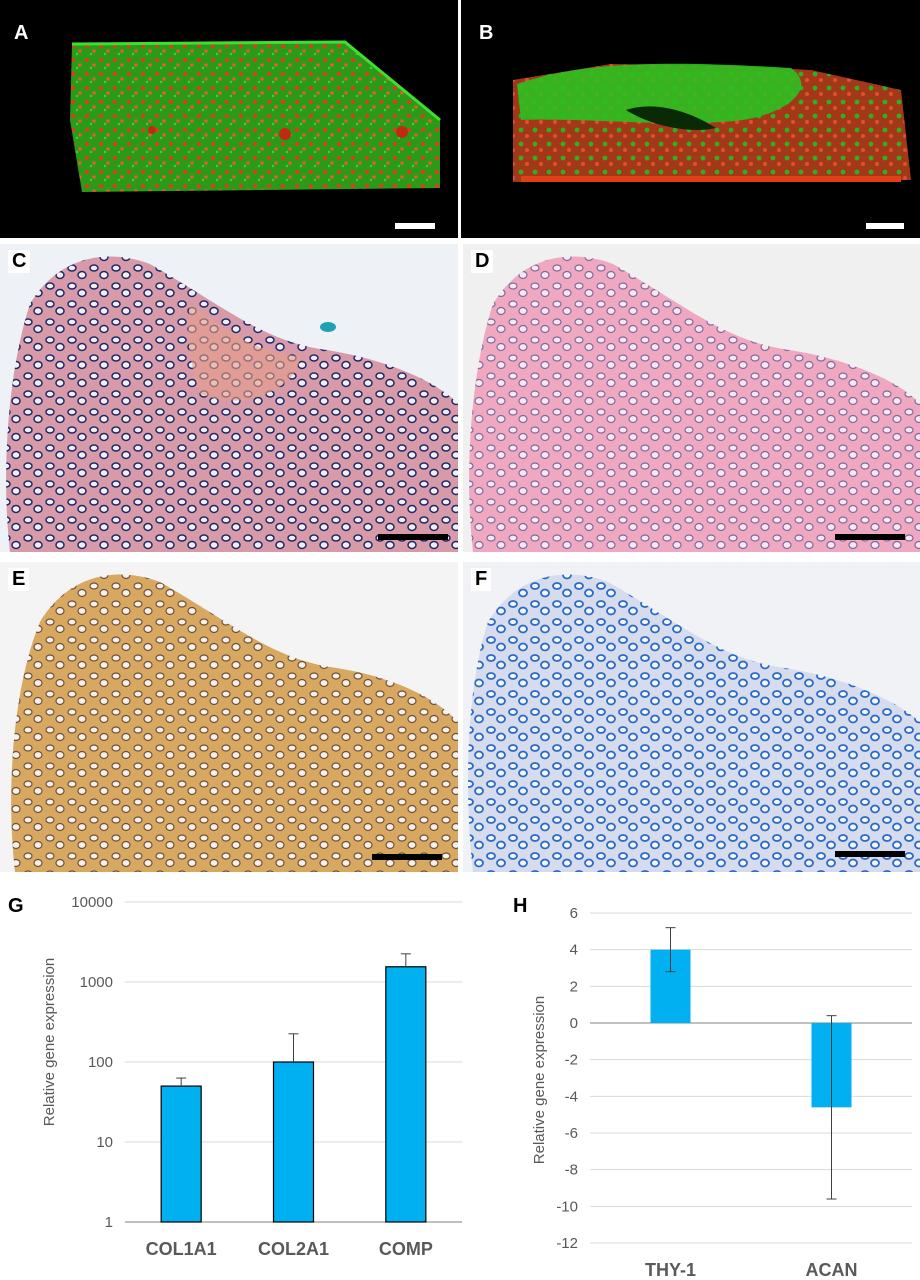 The image size is (920, 1280). I want to click on y-tick-label: -4, so click(571, 1096).